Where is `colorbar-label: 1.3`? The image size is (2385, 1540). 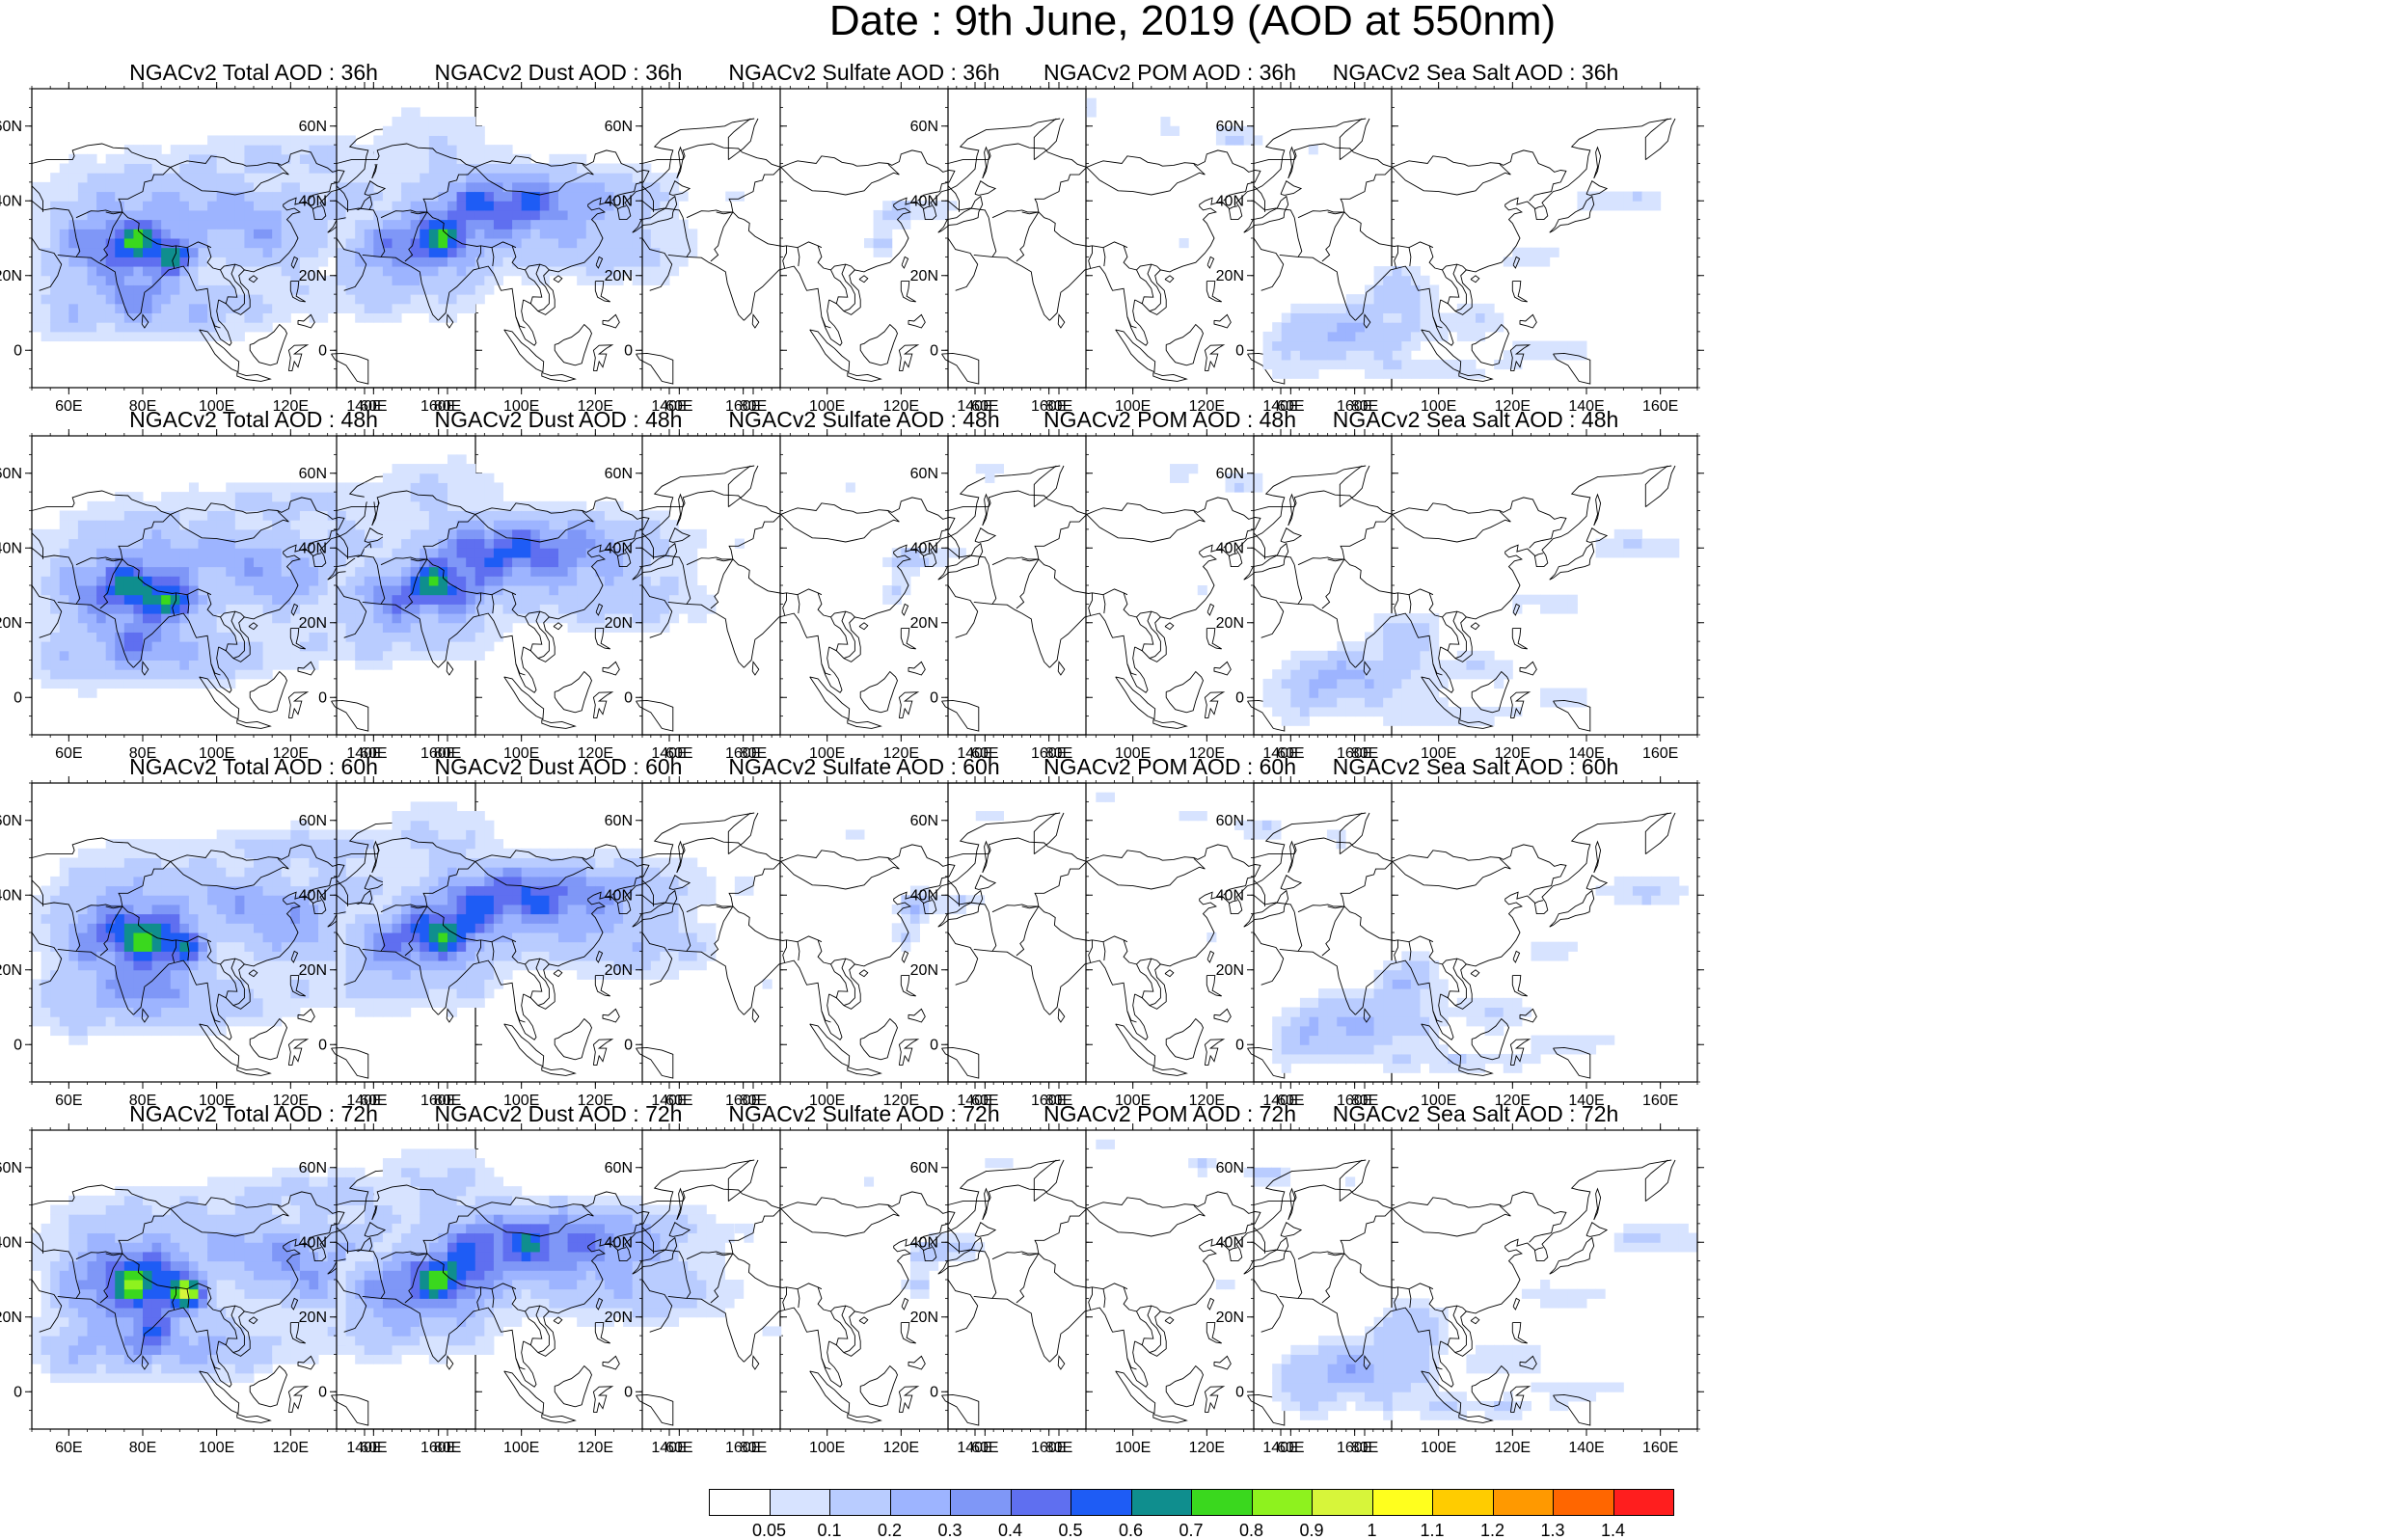
colorbar-label: 1.3 is located at coordinates (1553, 1530).